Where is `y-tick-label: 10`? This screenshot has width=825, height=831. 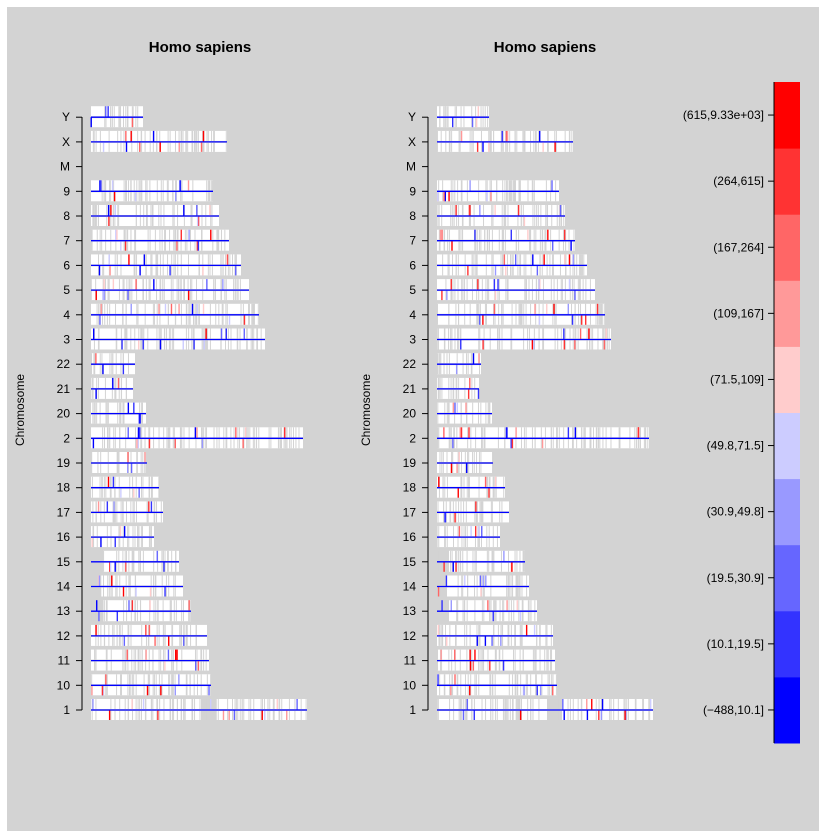 y-tick-label: 10 is located at coordinates (64, 685).